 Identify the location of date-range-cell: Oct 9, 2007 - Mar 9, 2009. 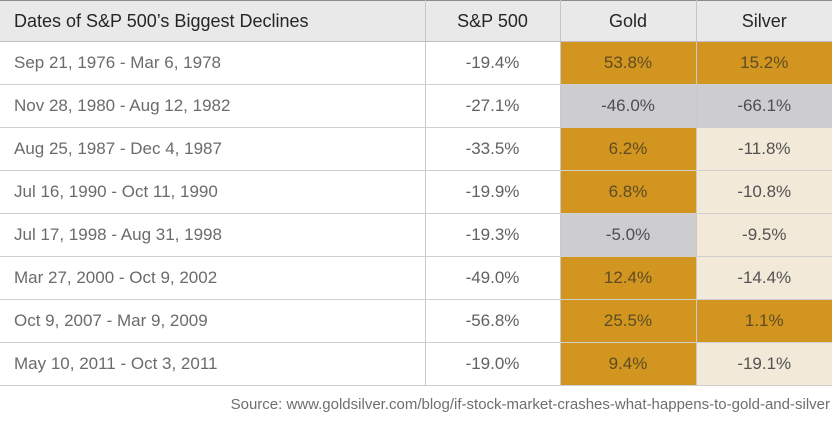
(212, 321).